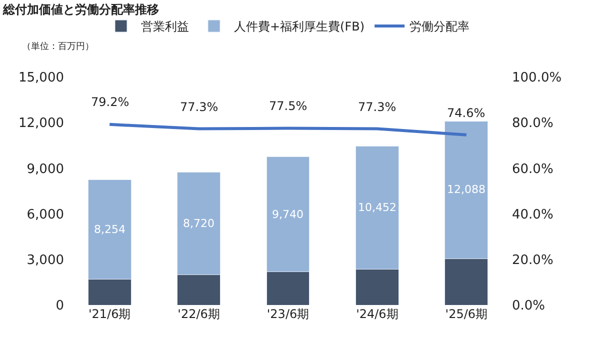 The height and width of the screenshot is (340, 591). Describe the element at coordinates (288, 314) in the screenshot. I see `x-tick-label: '23/6期` at that location.